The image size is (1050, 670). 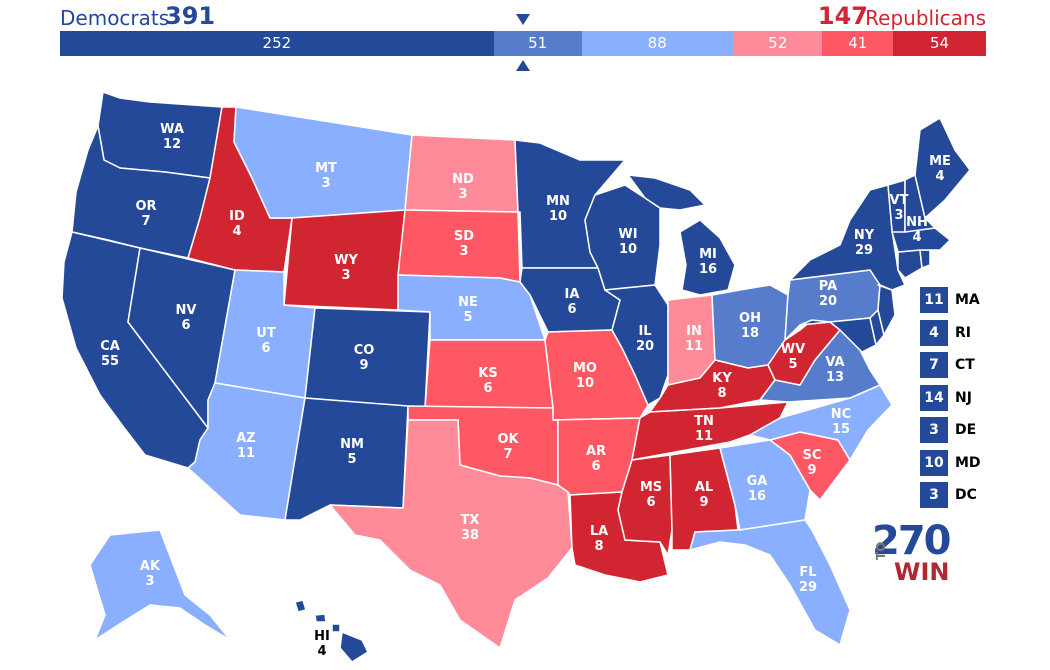 What do you see at coordinates (975, 332) in the screenshot?
I see `small-state-ri: 4 RI` at bounding box center [975, 332].